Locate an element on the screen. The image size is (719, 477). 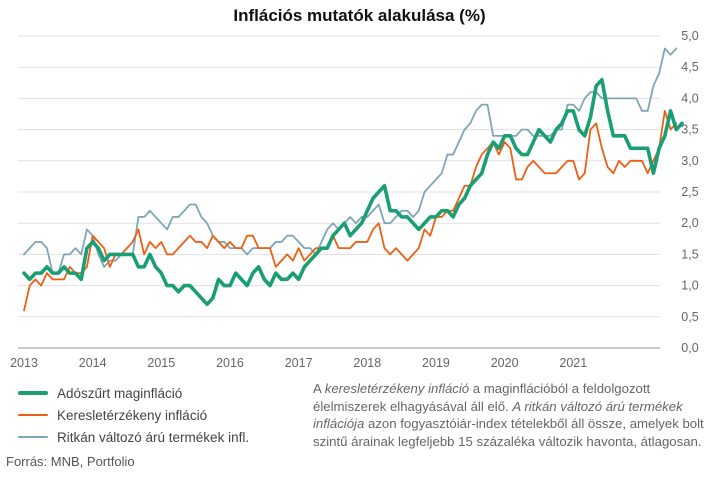
legend-label-sticky: Ritkán változó árú termékek infl. is located at coordinates (153, 437).